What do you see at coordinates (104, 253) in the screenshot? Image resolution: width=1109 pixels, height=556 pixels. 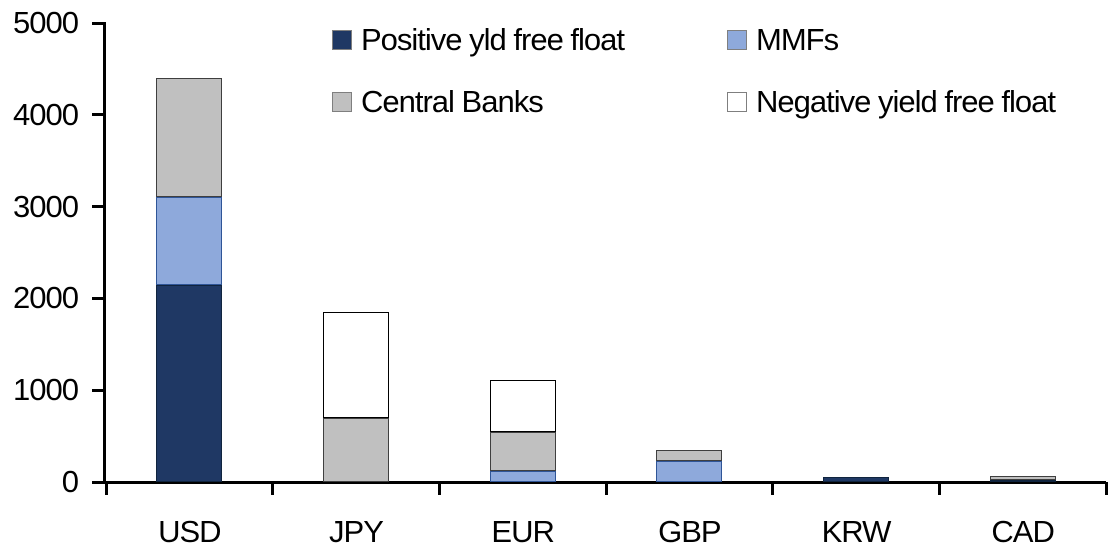 I see `y-axis-line` at bounding box center [104, 253].